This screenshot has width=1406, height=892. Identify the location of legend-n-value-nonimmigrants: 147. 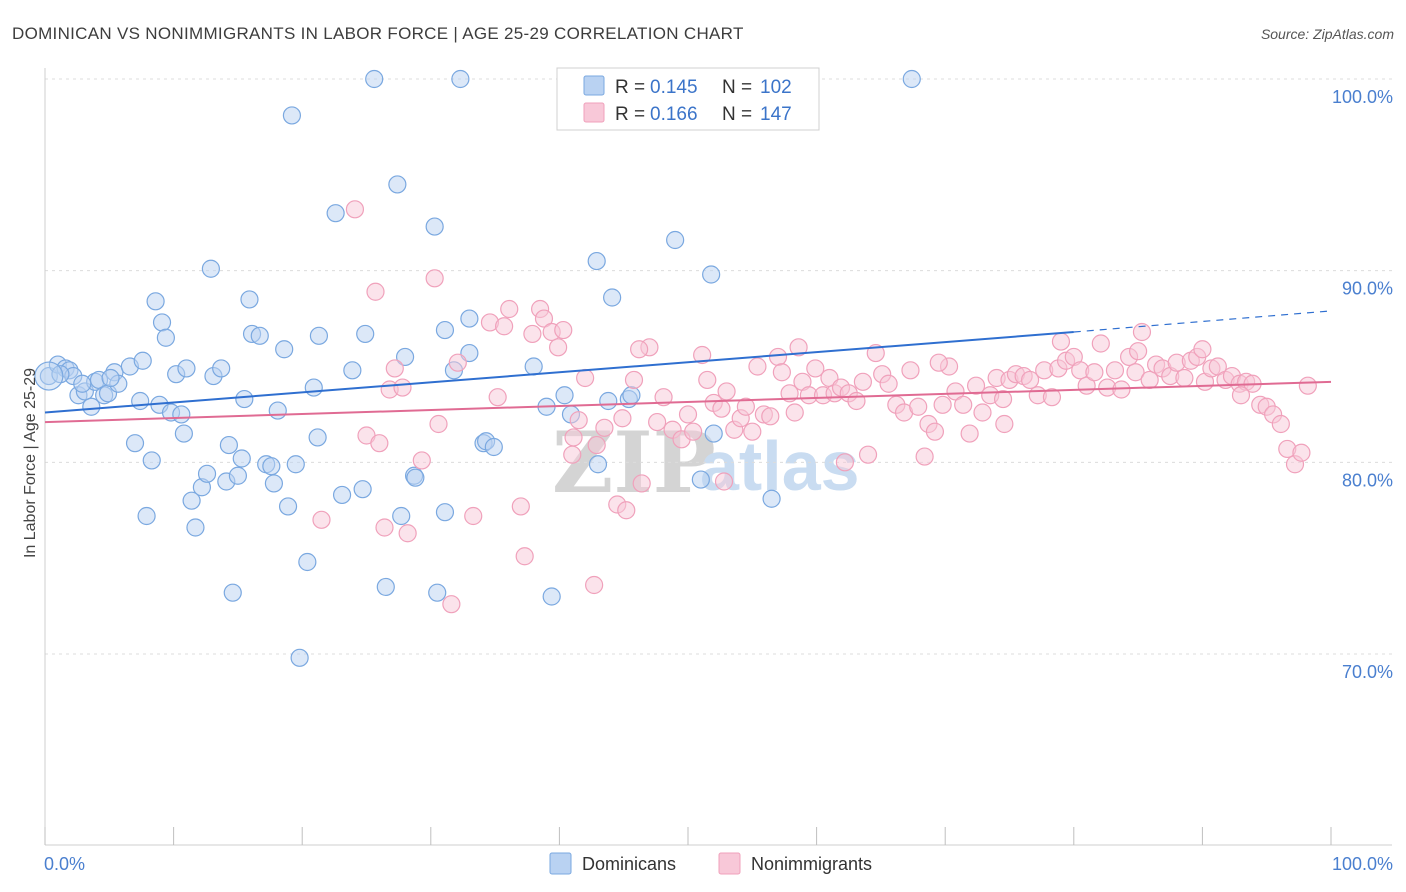
(776, 114).